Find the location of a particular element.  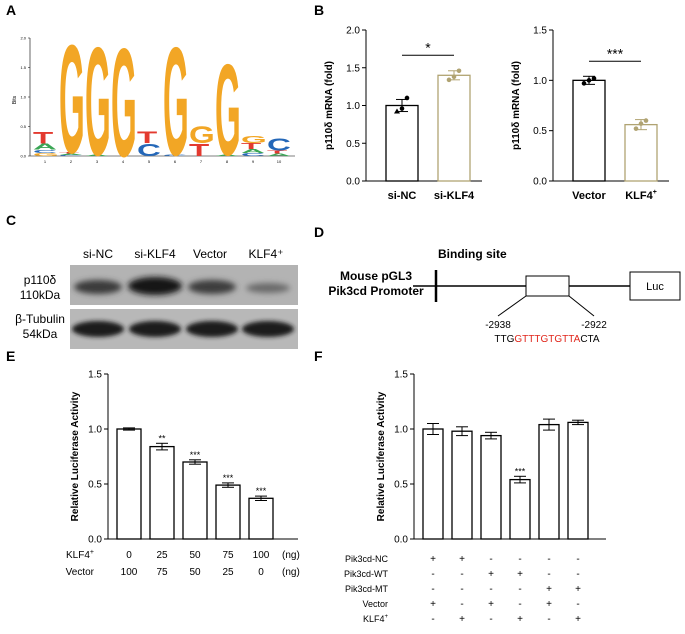

logo-ytick-label: 1.0 is located at coordinates (23, 97).